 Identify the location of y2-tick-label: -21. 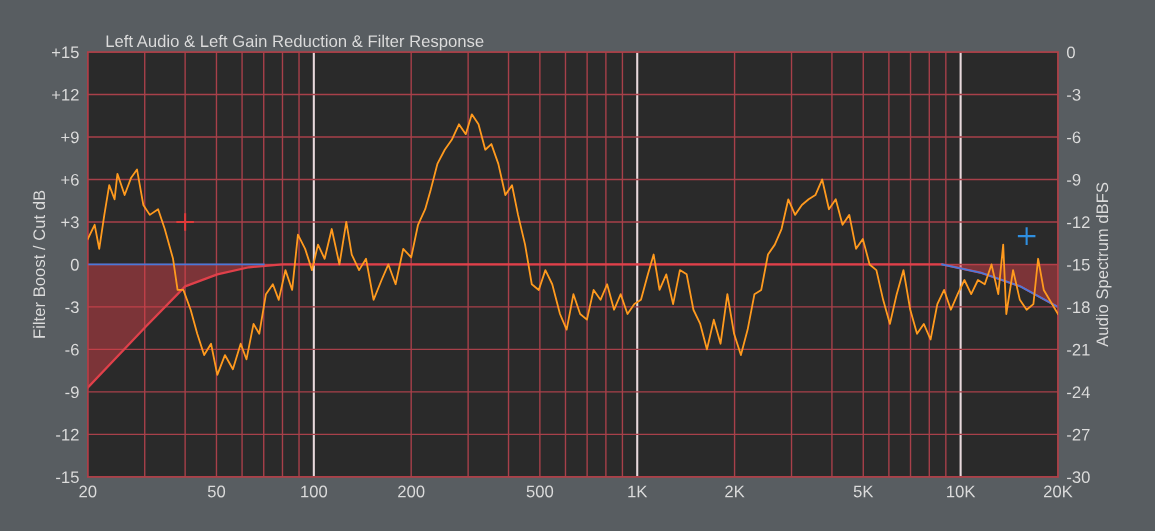
(1078, 349).